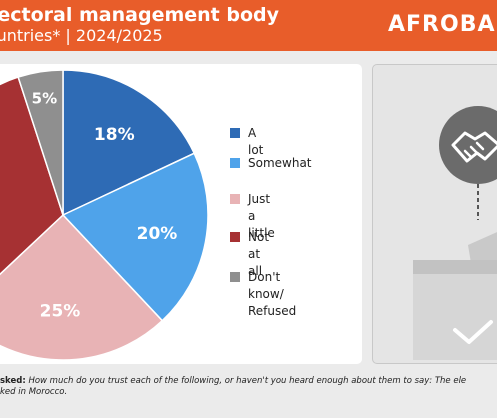 This screenshot has width=497, height=418. What do you see at coordinates (34, 392) in the screenshot?
I see `footer-sub-note: ked in Morocco.` at bounding box center [34, 392].